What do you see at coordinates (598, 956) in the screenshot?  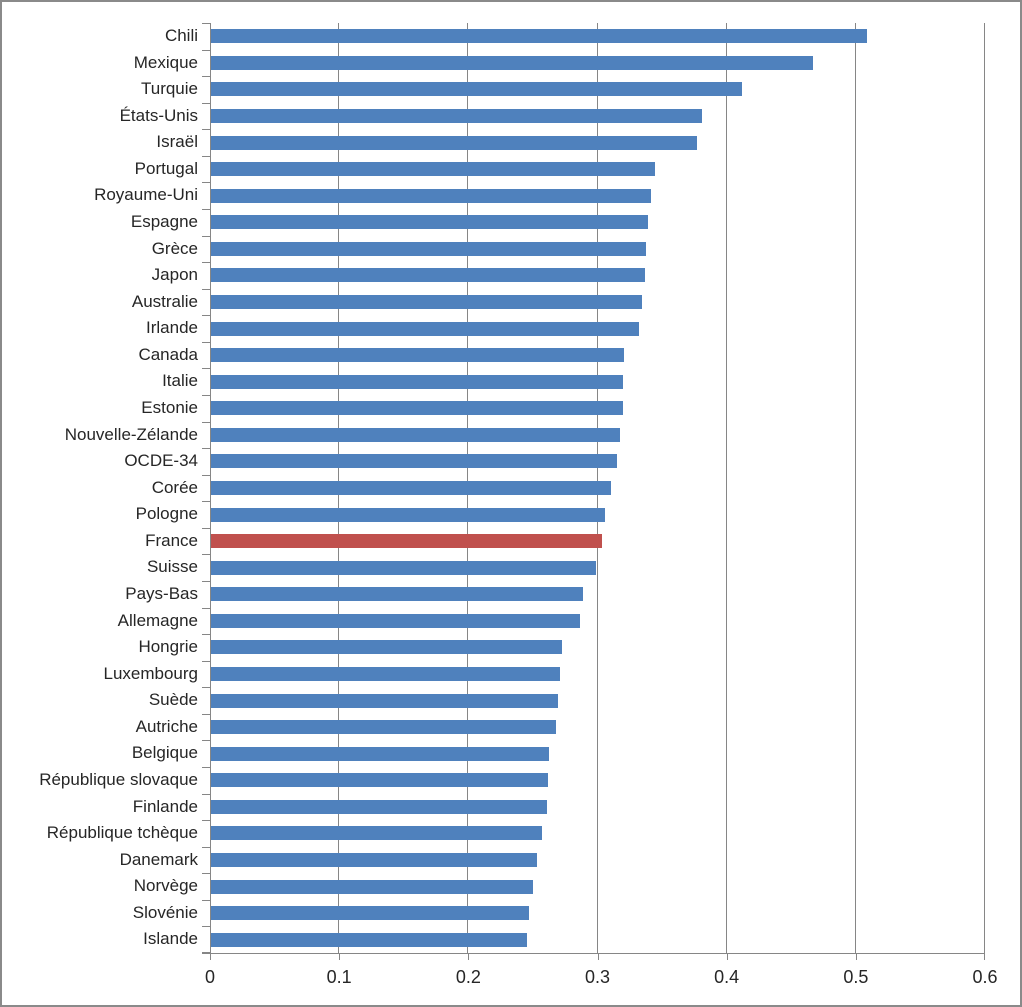 I see `x-axis-tick-0.3` at bounding box center [598, 956].